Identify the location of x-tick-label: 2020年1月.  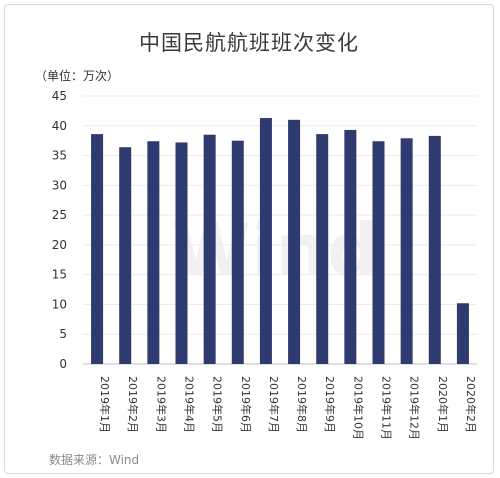
(443, 404).